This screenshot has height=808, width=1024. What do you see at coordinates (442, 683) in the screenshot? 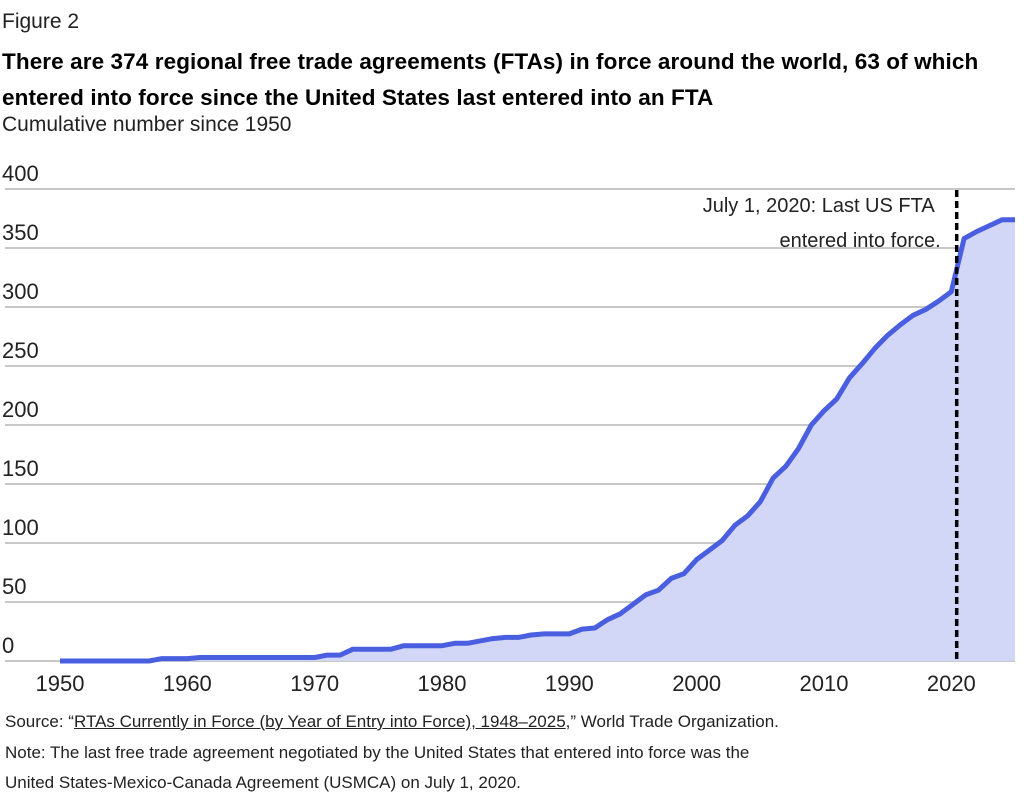
I see `x-tick-label: 1980` at bounding box center [442, 683].